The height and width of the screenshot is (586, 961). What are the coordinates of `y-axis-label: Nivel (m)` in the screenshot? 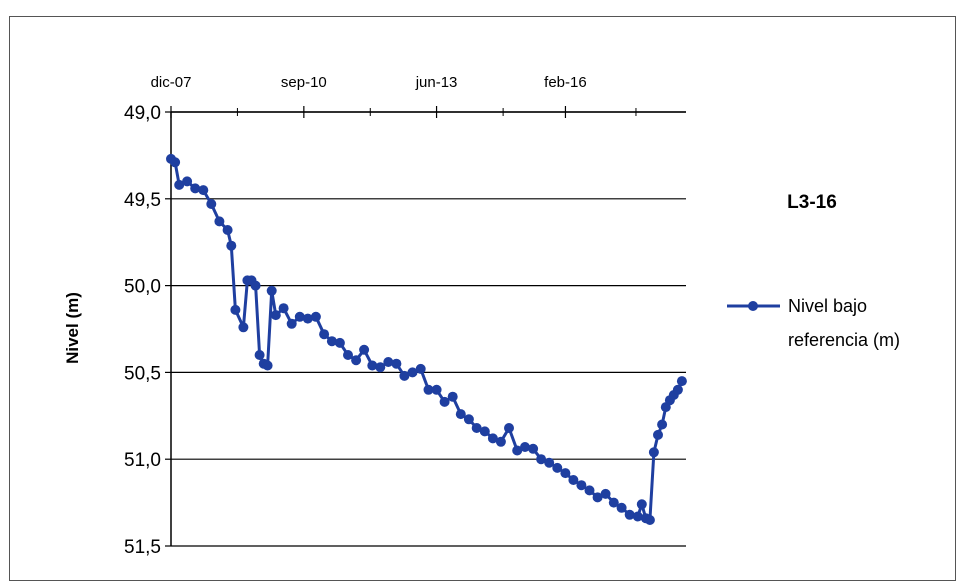 It's located at (72, 328).